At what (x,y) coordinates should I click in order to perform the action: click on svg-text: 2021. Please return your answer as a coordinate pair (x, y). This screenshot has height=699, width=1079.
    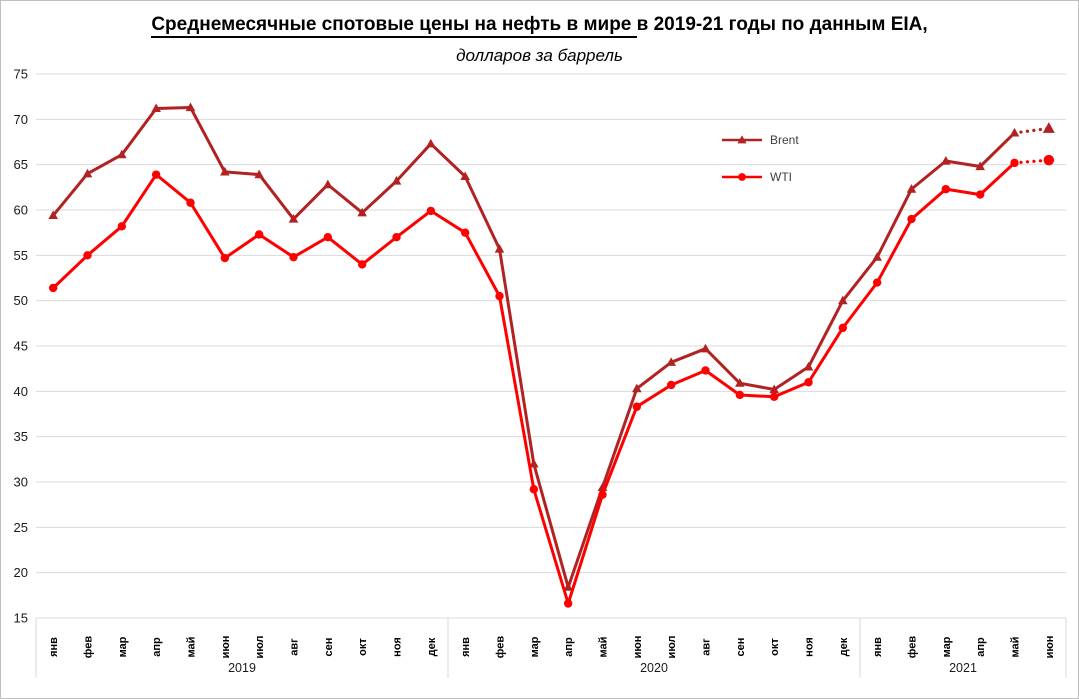
    Looking at the image, I should click on (963, 668).